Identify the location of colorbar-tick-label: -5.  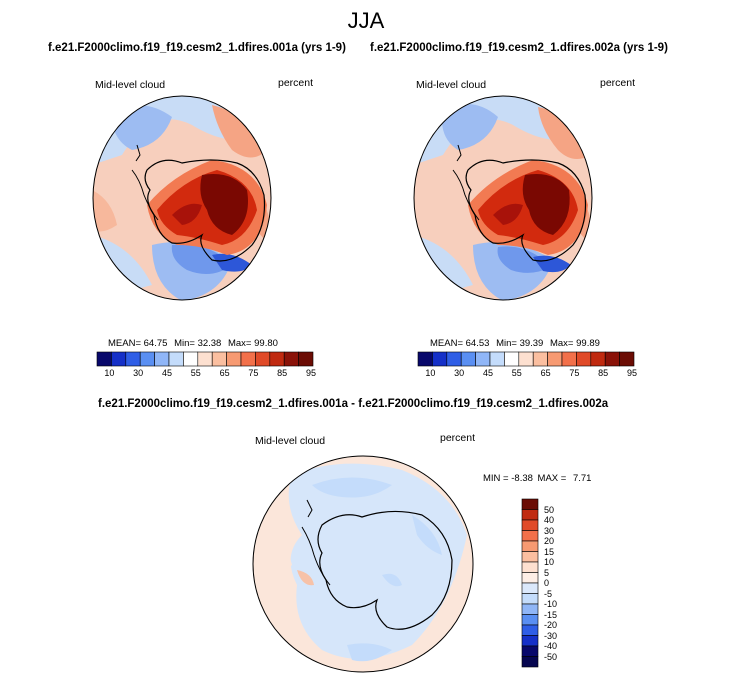
(548, 593).